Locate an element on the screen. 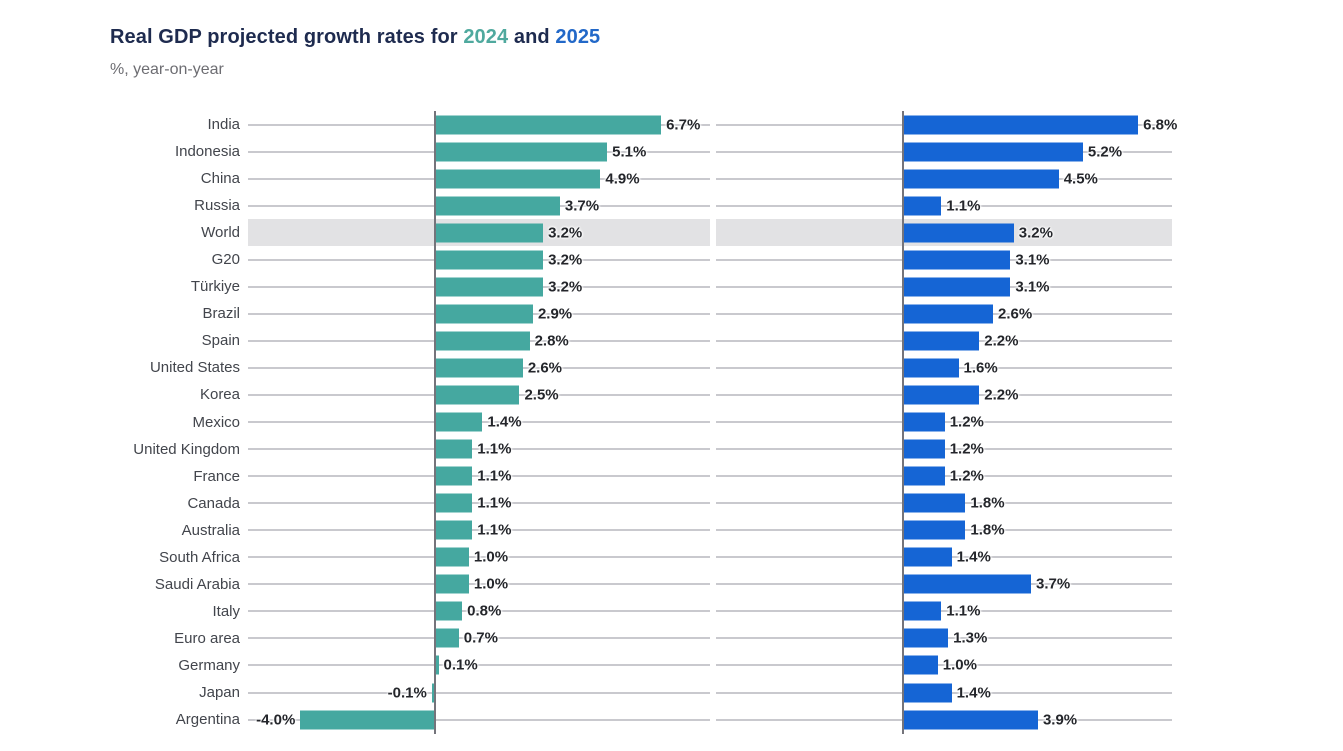  value-label-2024-australia: 1.1% is located at coordinates (494, 530).